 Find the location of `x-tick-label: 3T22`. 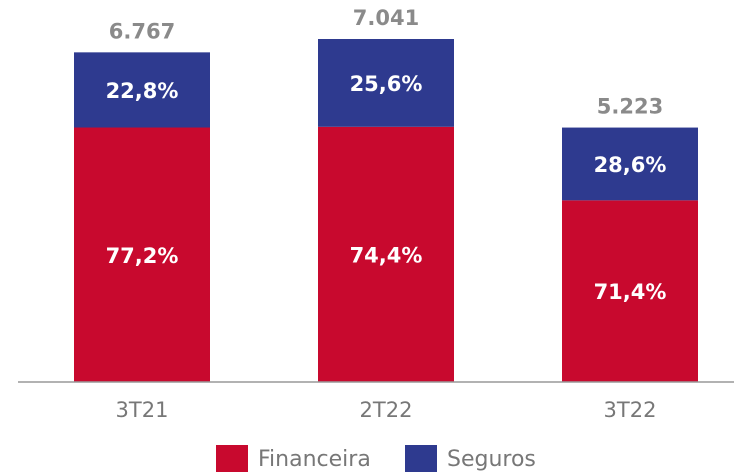

x-tick-label: 3T22 is located at coordinates (630, 410).